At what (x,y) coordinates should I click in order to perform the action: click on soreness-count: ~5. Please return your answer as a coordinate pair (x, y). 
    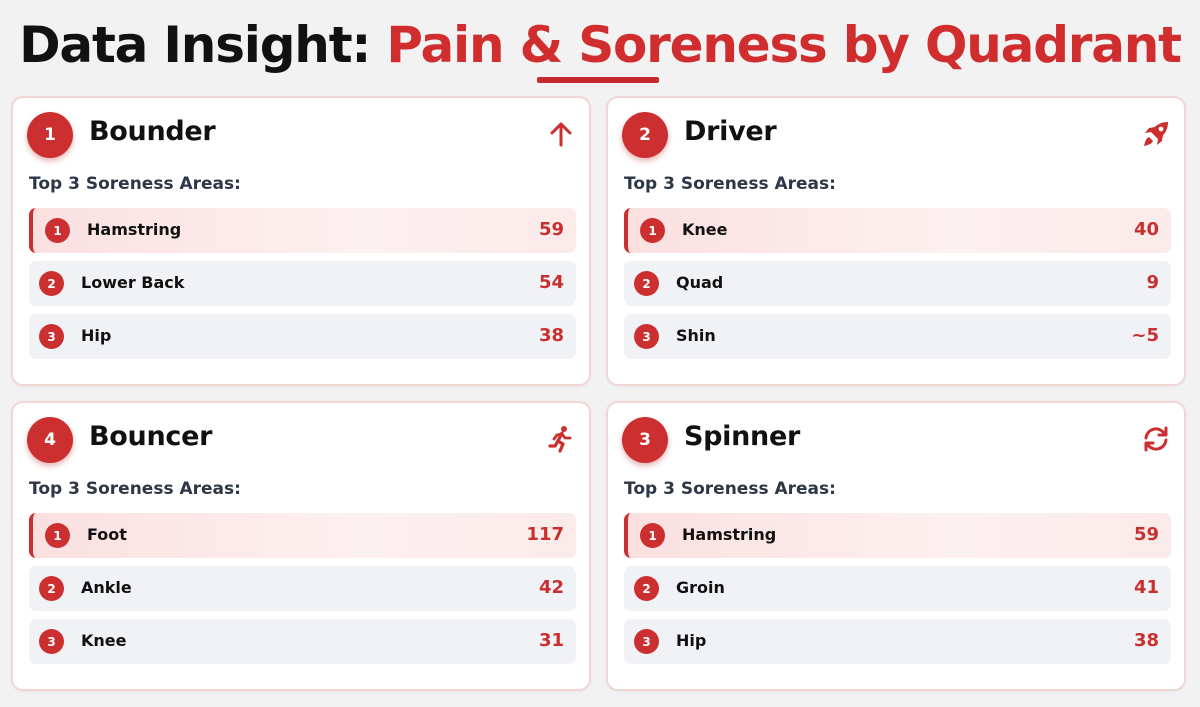
    Looking at the image, I should click on (1145, 335).